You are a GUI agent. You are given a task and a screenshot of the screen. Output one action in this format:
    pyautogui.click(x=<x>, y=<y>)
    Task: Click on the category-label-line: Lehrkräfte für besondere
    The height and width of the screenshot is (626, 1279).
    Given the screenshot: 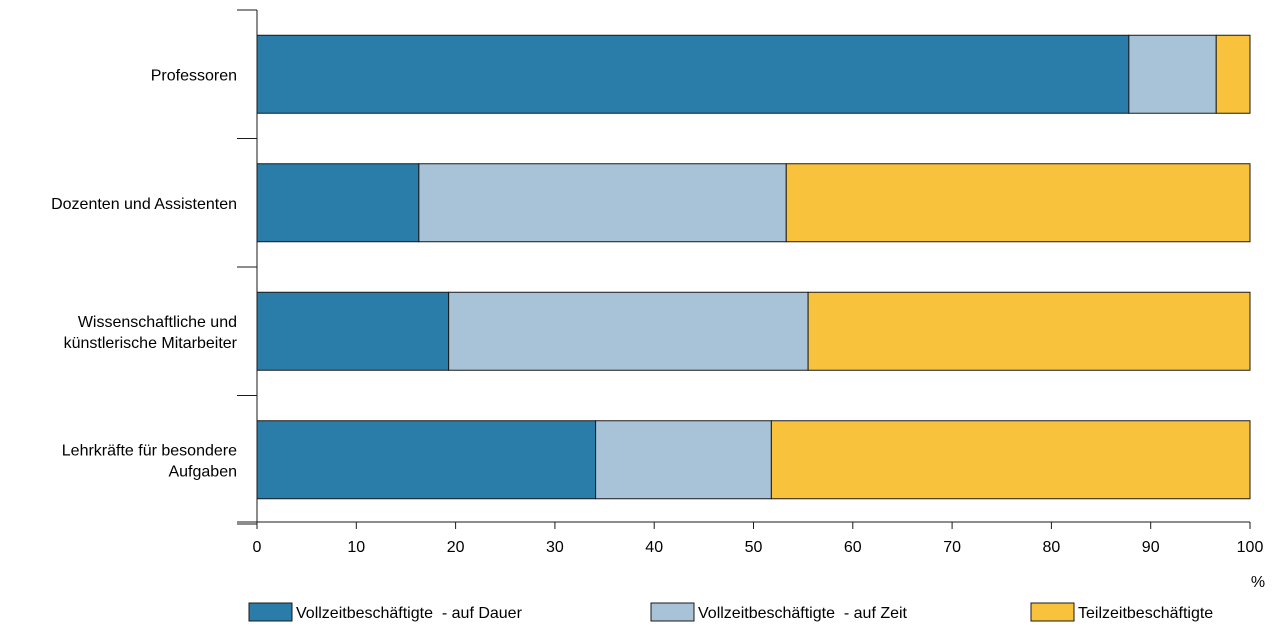 What is the action you would take?
    pyautogui.click(x=149, y=450)
    